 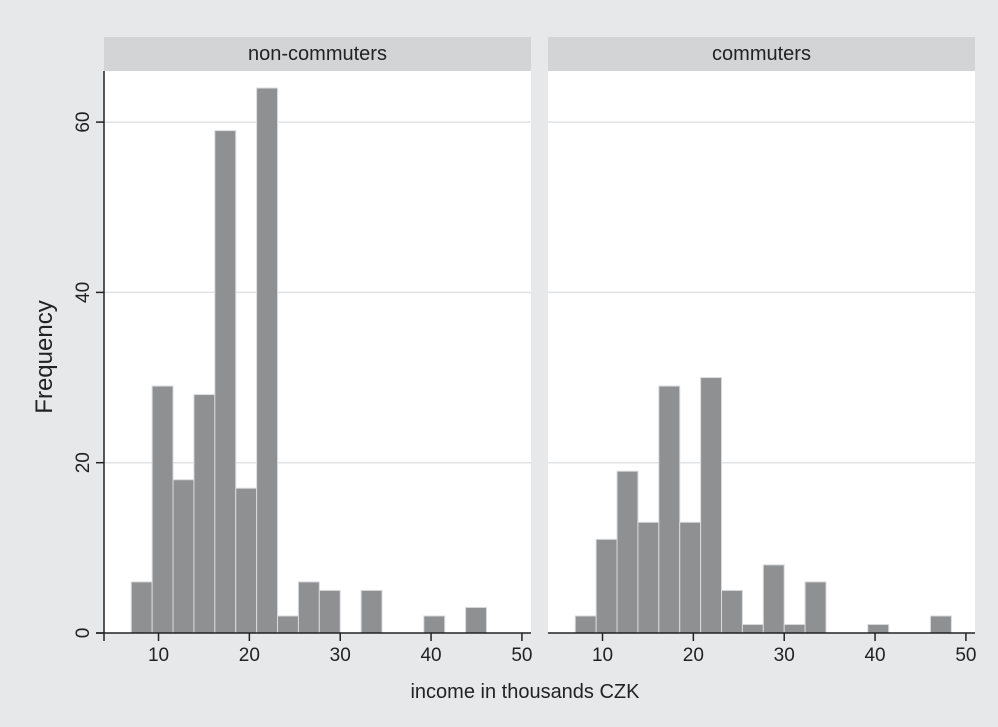 I want to click on y-tick-label: 60, so click(x=83, y=122).